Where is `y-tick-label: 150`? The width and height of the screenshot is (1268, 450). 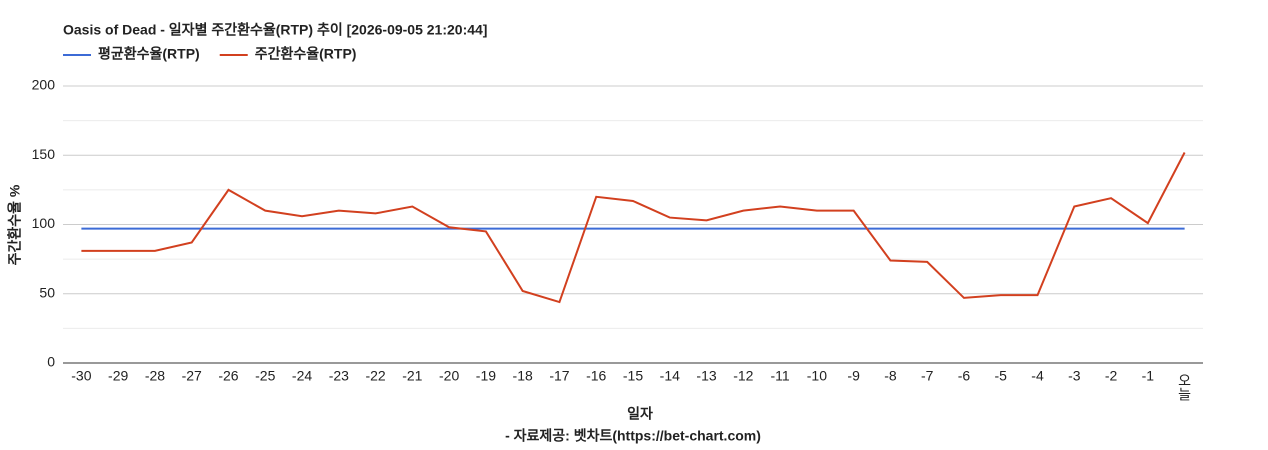
y-tick-label: 150 is located at coordinates (44, 154).